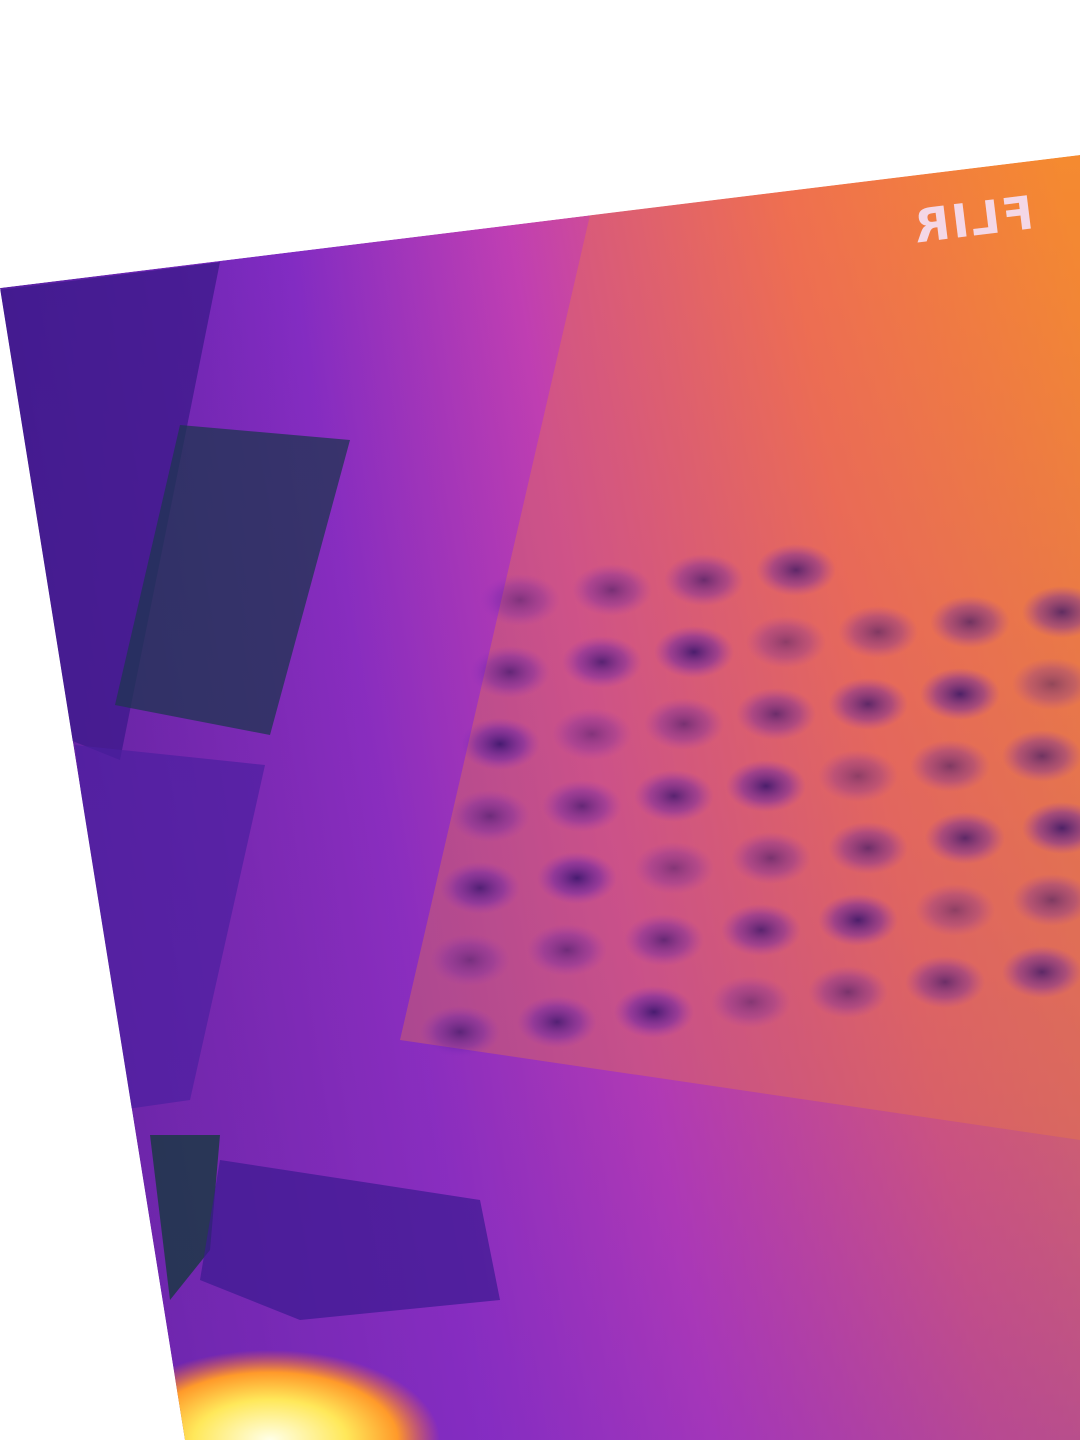 Image resolution: width=1080 pixels, height=1440 pixels. Describe the element at coordinates (270, 1395) in the screenshot. I see `hot-spot` at that location.